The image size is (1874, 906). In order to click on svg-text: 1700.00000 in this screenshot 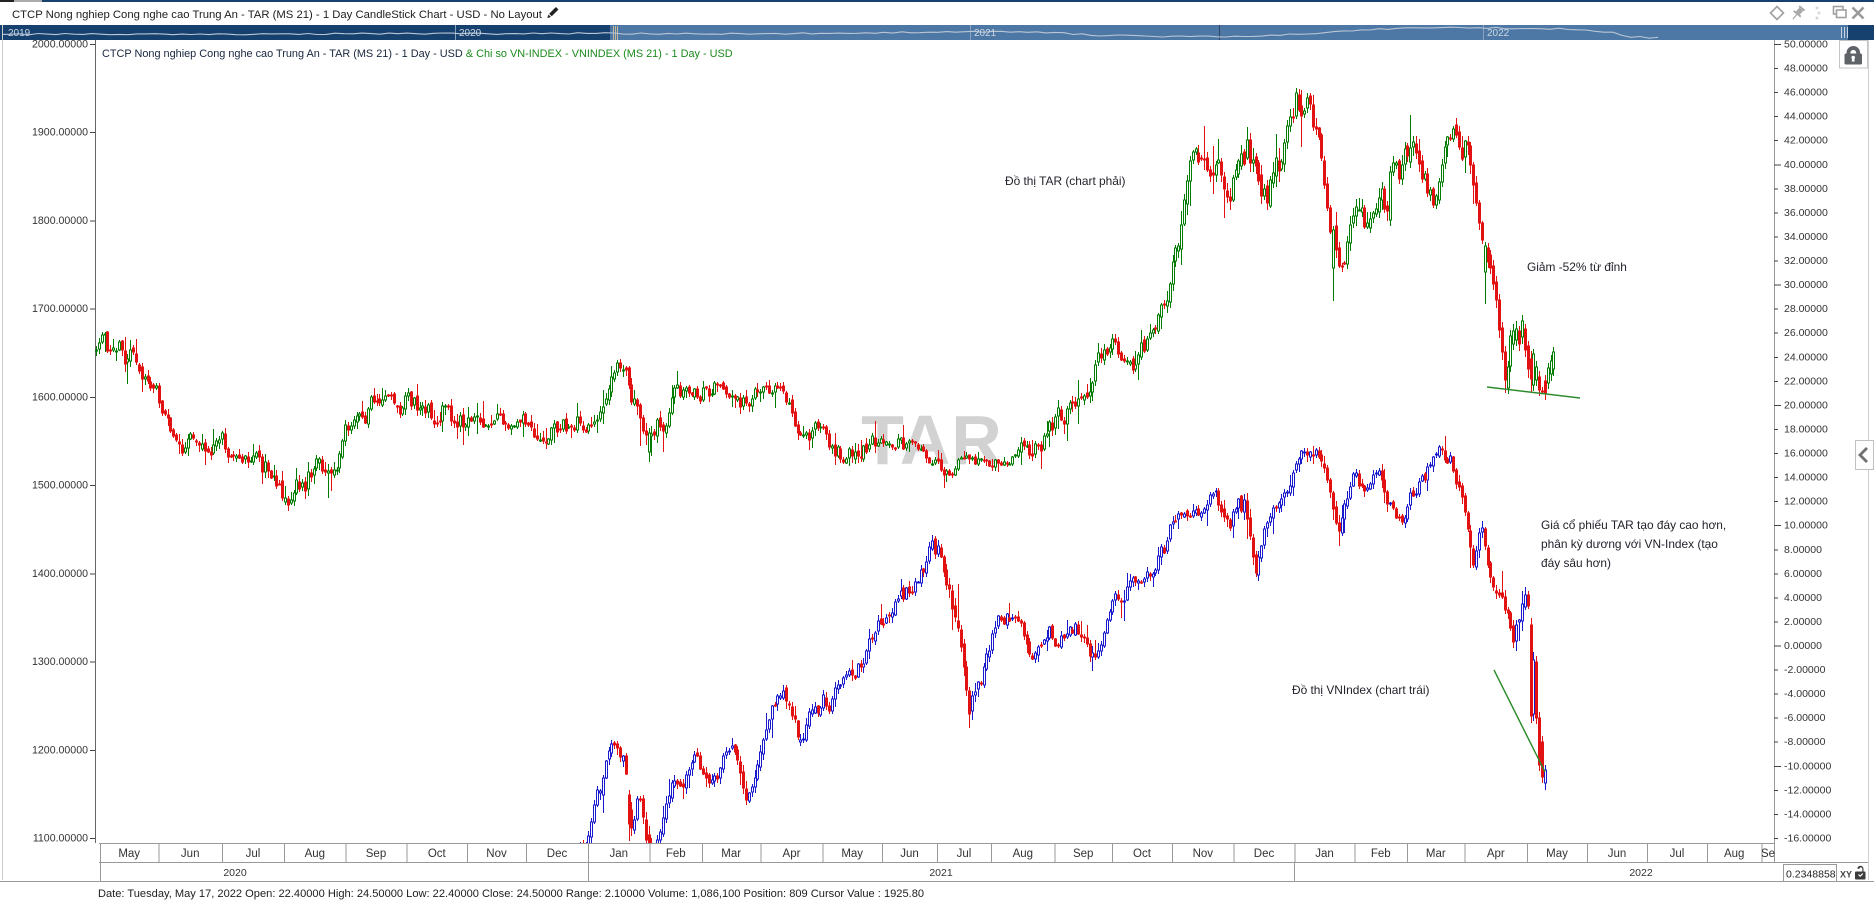, I will do `click(60, 309)`.